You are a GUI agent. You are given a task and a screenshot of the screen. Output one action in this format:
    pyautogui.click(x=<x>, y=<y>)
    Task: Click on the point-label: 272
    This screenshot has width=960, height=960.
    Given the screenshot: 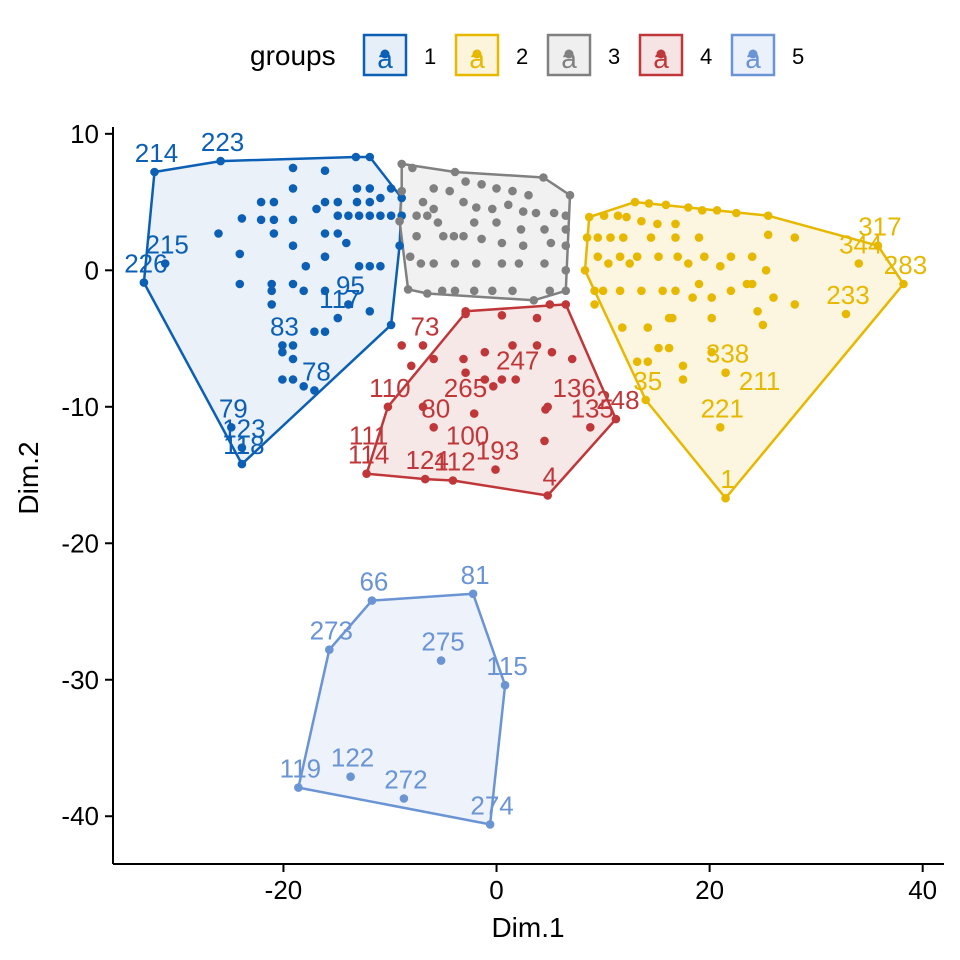 What is the action you would take?
    pyautogui.click(x=405, y=780)
    